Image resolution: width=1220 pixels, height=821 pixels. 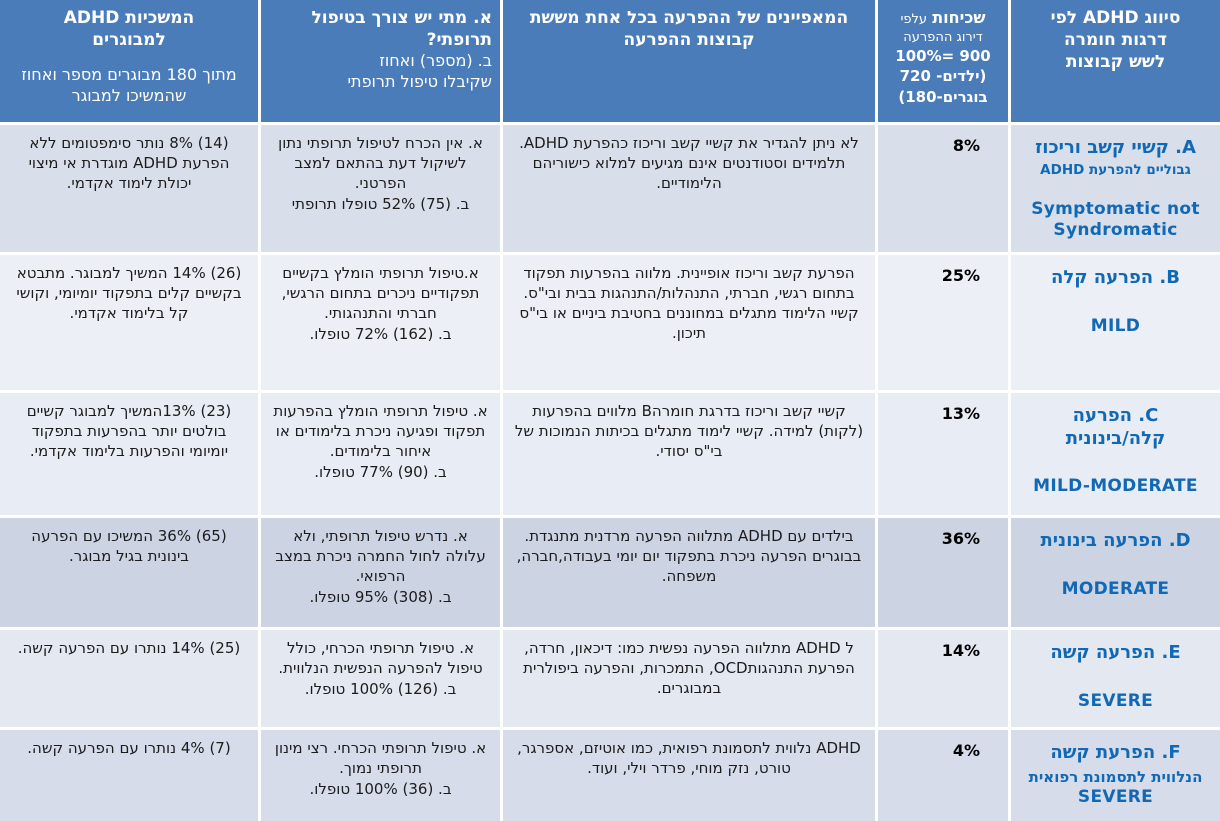 I want to click on classification-cell-D: D. הפרעה בינונית MODERATE, so click(x=1115, y=572).